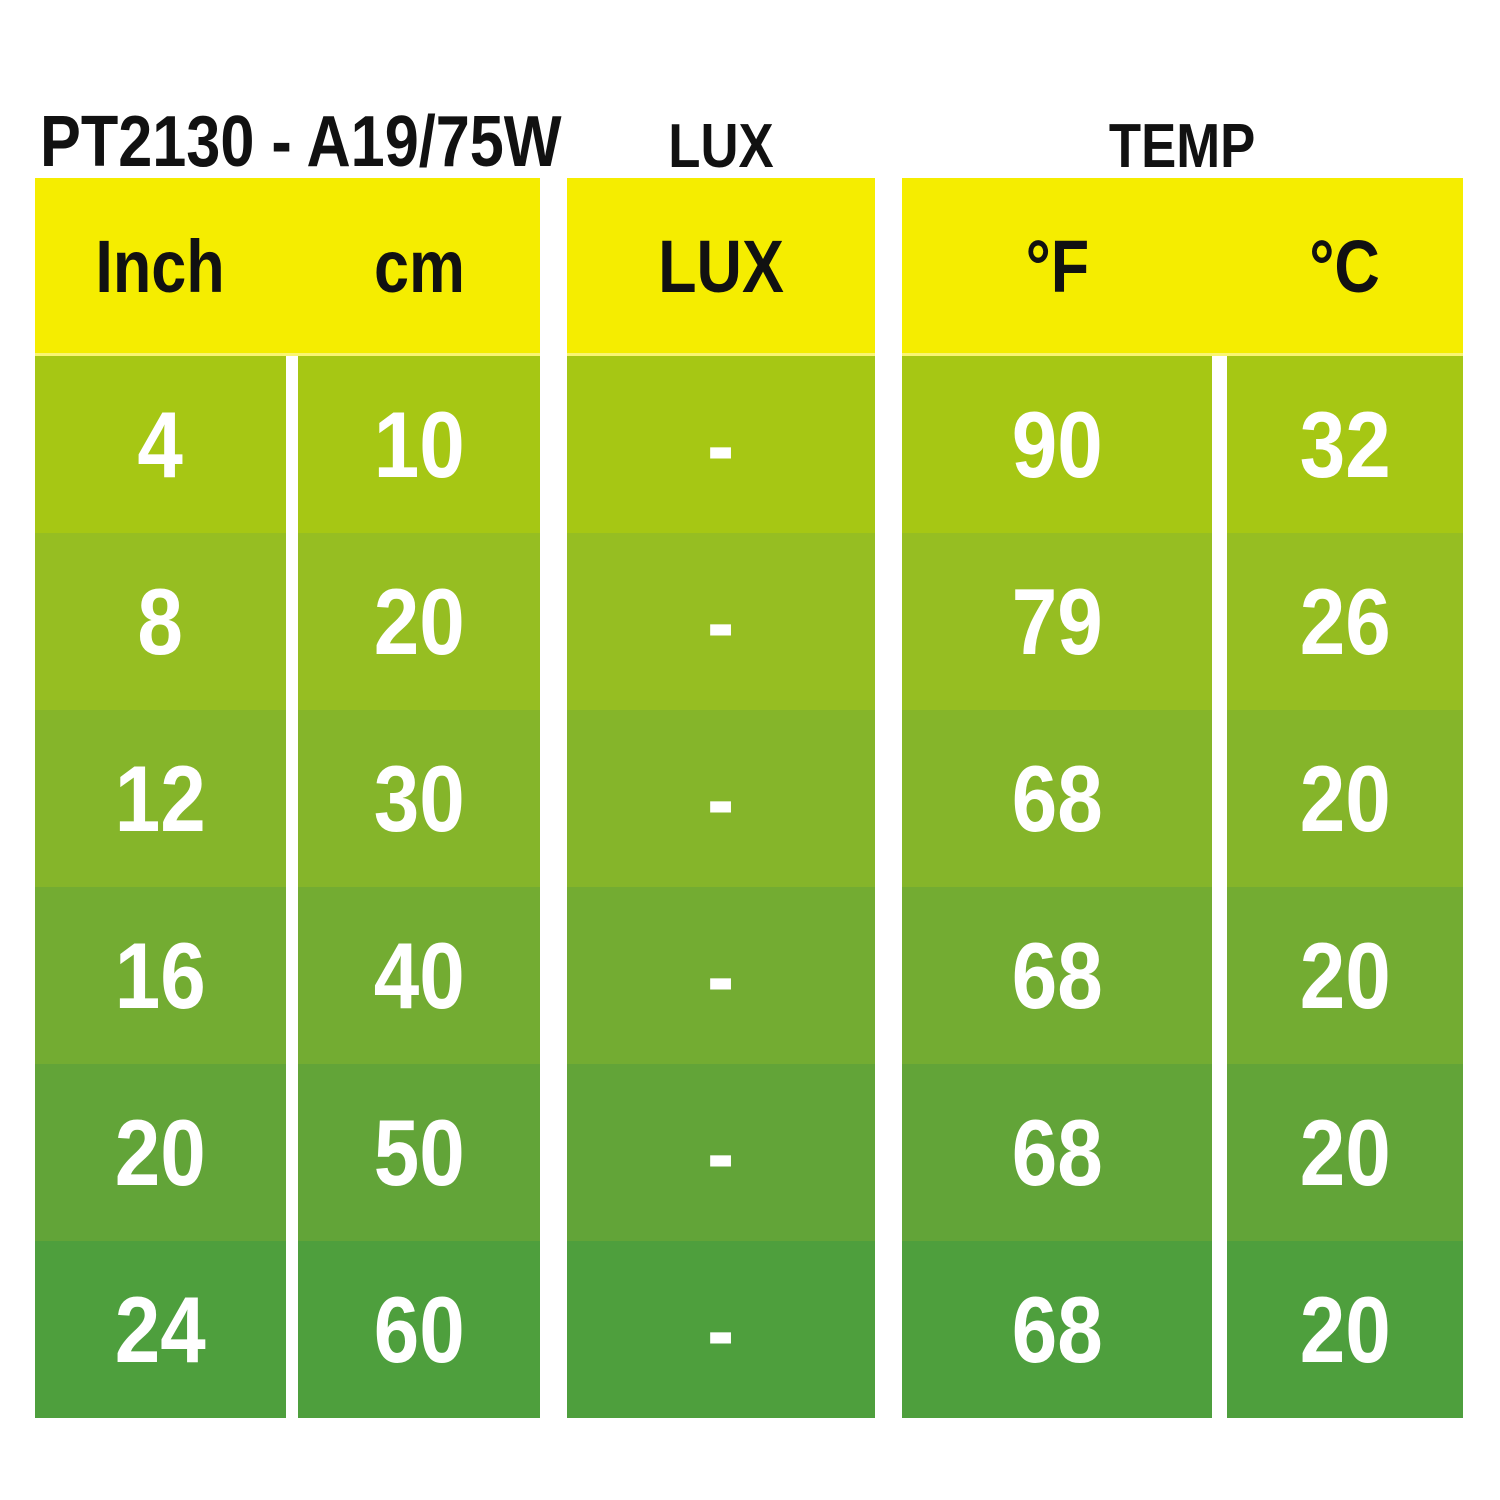 Image resolution: width=1500 pixels, height=1500 pixels. I want to click on cell-c-row1: 32, so click(1345, 444).